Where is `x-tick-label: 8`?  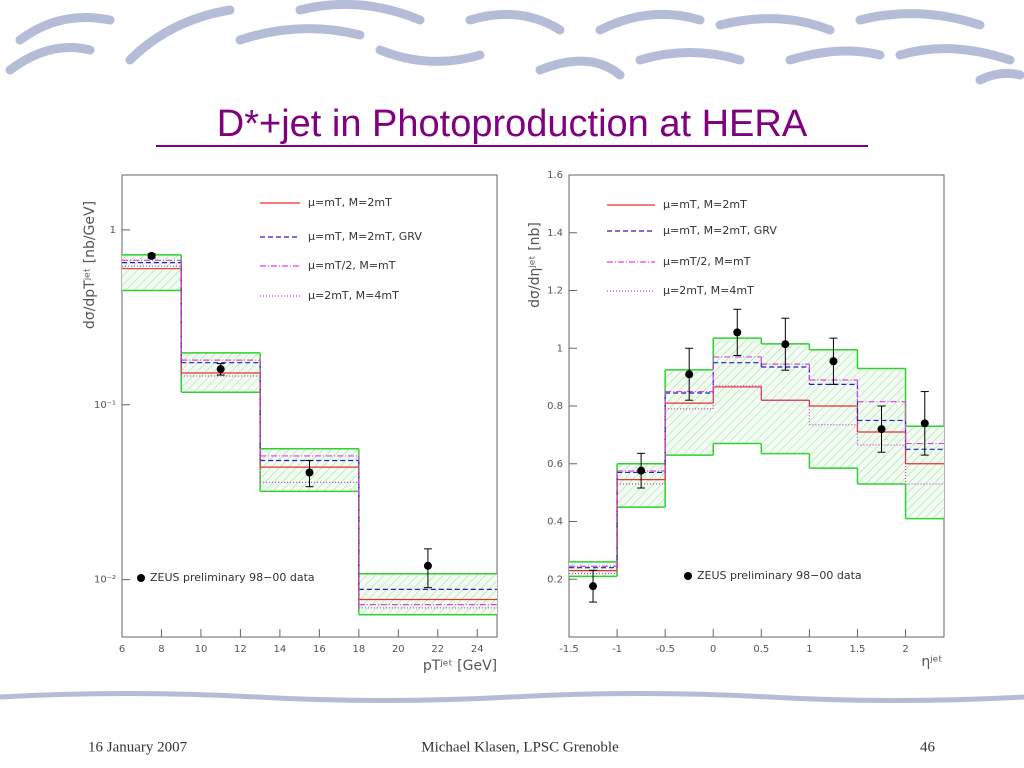 x-tick-label: 8 is located at coordinates (161, 649).